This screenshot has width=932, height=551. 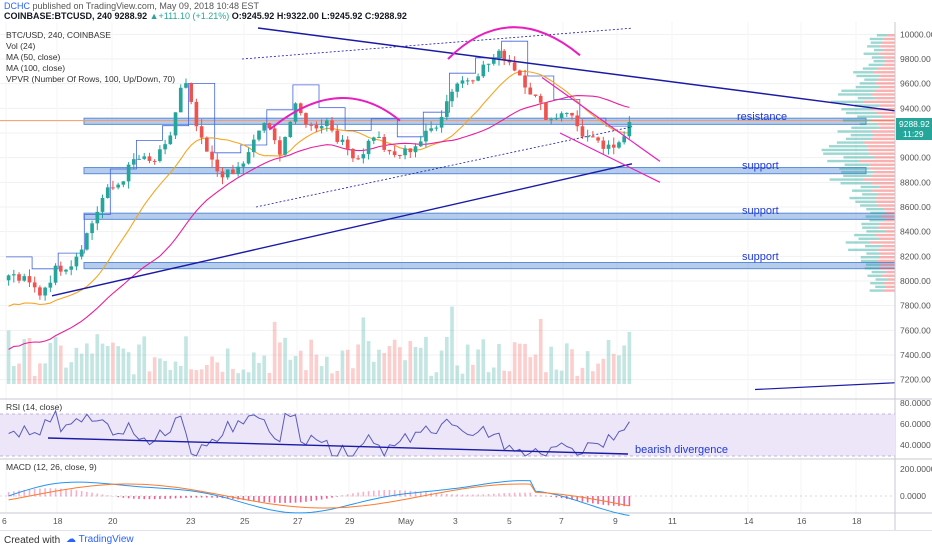 What do you see at coordinates (17, 6) in the screenshot?
I see `publisher-name: DCHC` at bounding box center [17, 6].